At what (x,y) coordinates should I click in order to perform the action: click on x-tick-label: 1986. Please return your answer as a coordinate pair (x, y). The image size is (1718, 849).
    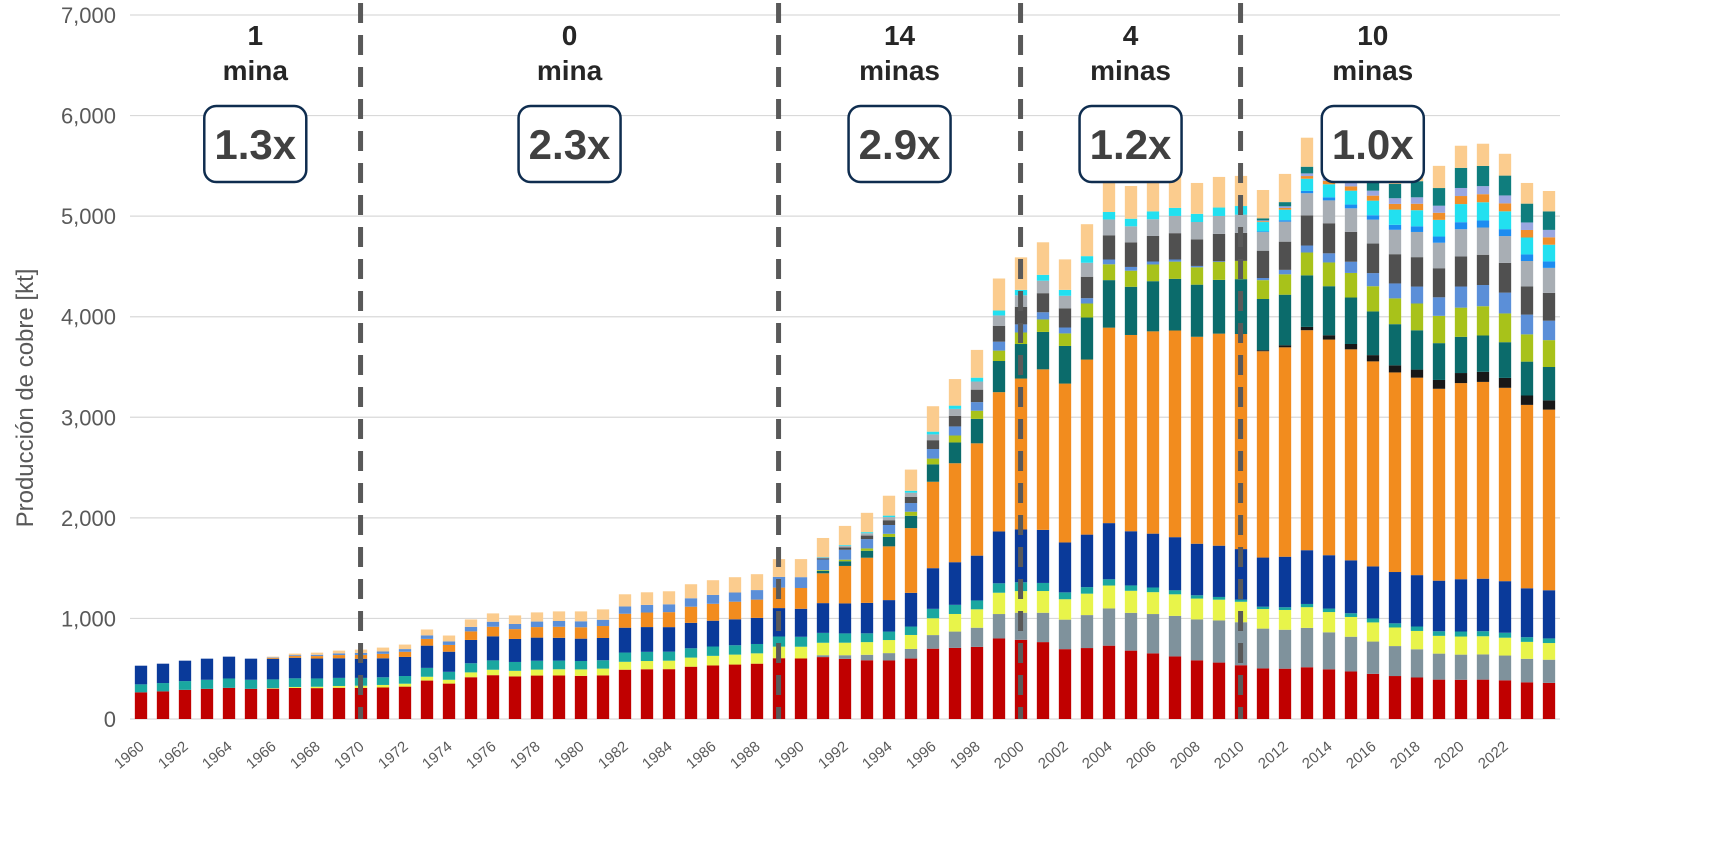
    Looking at the image, I should click on (701, 755).